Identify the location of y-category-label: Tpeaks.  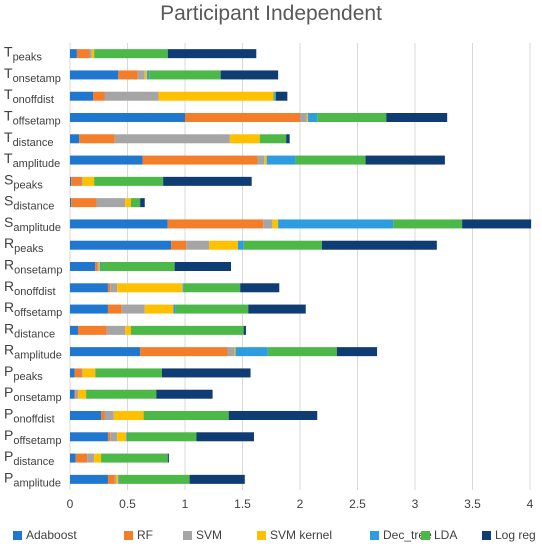
(23, 54).